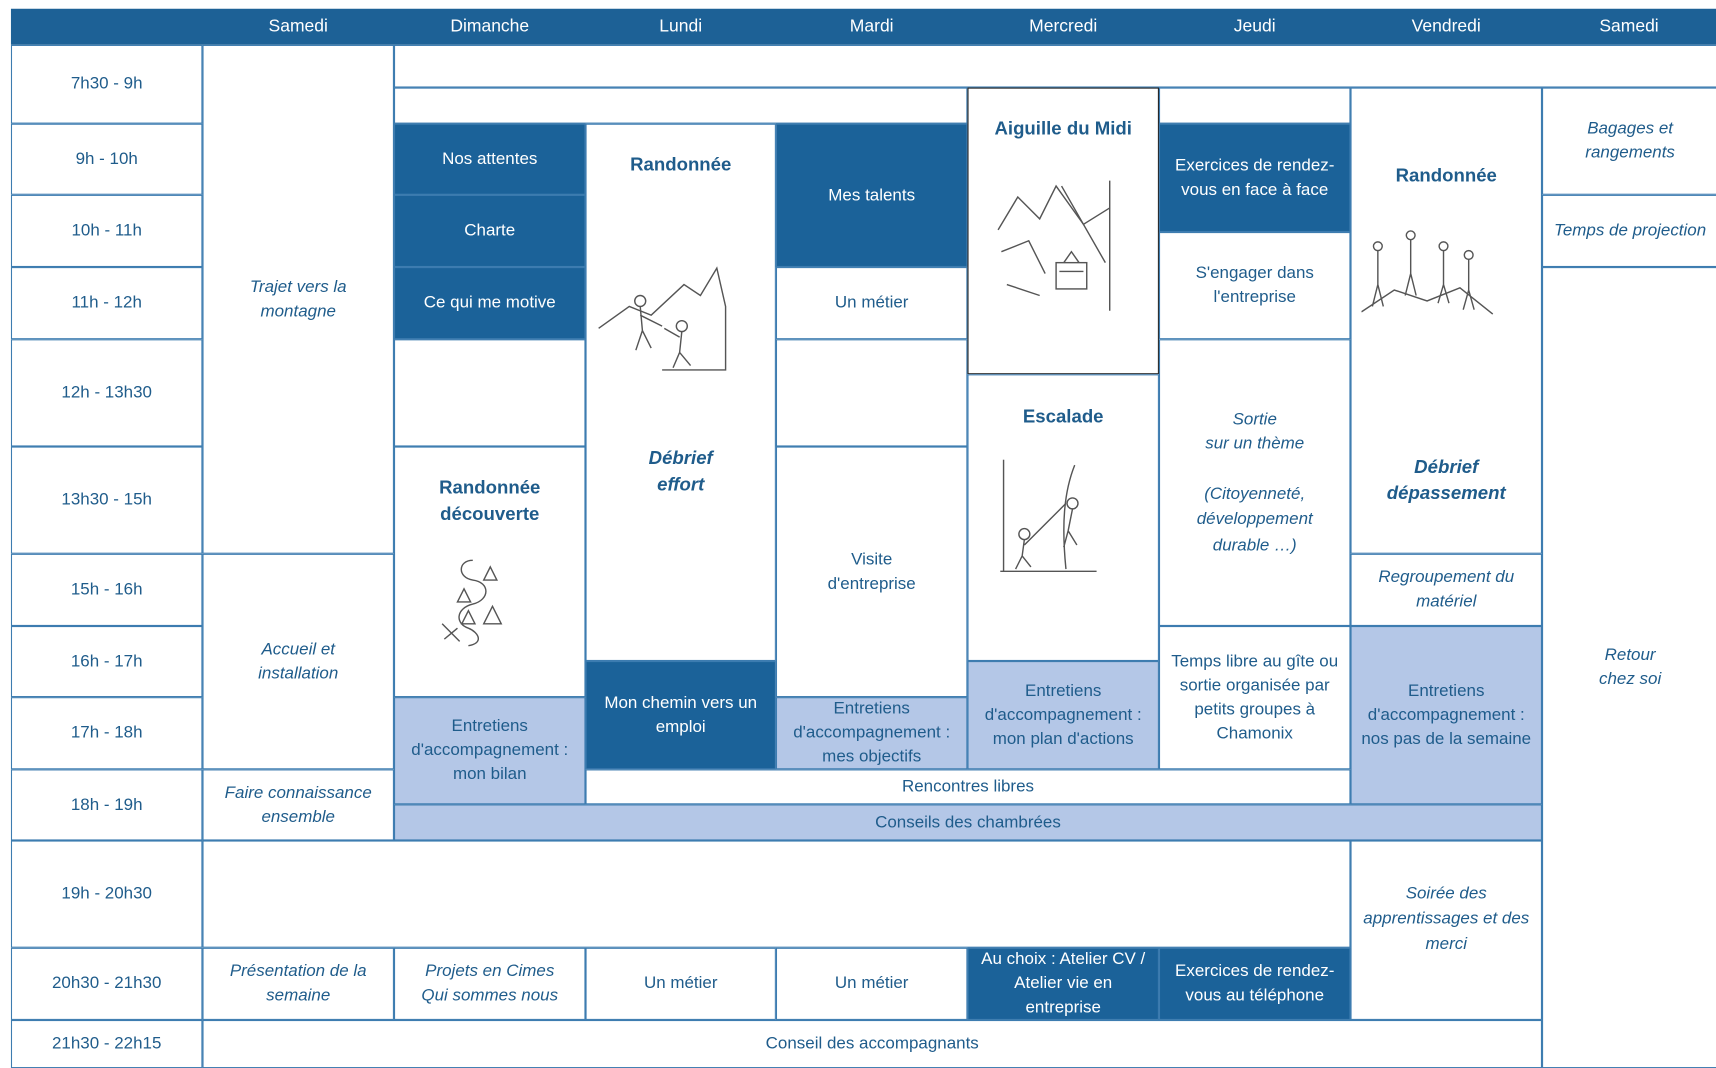  Describe the element at coordinates (871, 572) in the screenshot. I see `schedule-cell: Visite d'entreprise` at that location.